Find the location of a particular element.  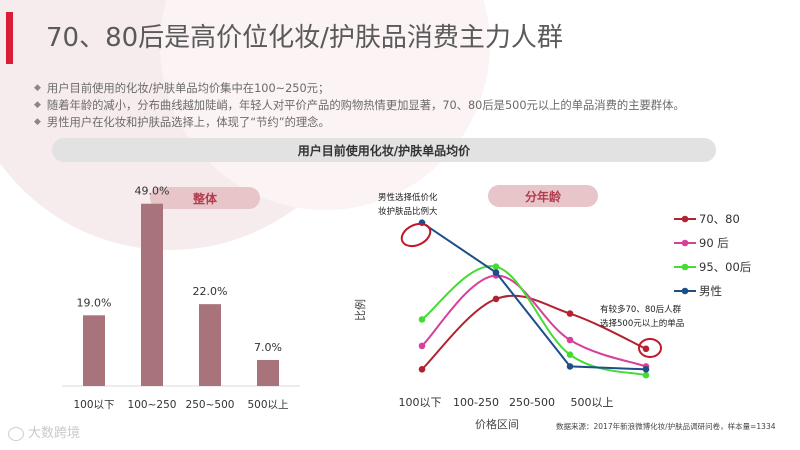

overall-chart-title: 整体 is located at coordinates (204, 198).